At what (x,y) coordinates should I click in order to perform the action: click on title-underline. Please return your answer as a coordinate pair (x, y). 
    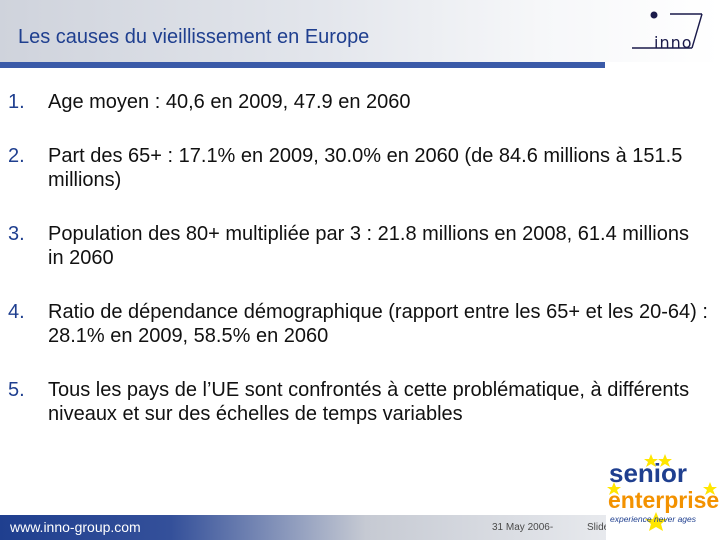
    Looking at the image, I should click on (302, 65).